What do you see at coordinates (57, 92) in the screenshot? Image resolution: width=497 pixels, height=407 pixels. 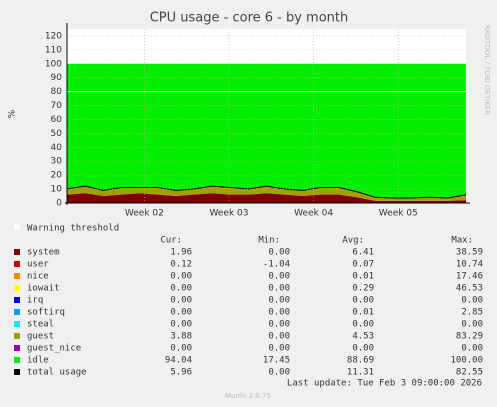 I see `y-tick-label: 80` at bounding box center [57, 92].